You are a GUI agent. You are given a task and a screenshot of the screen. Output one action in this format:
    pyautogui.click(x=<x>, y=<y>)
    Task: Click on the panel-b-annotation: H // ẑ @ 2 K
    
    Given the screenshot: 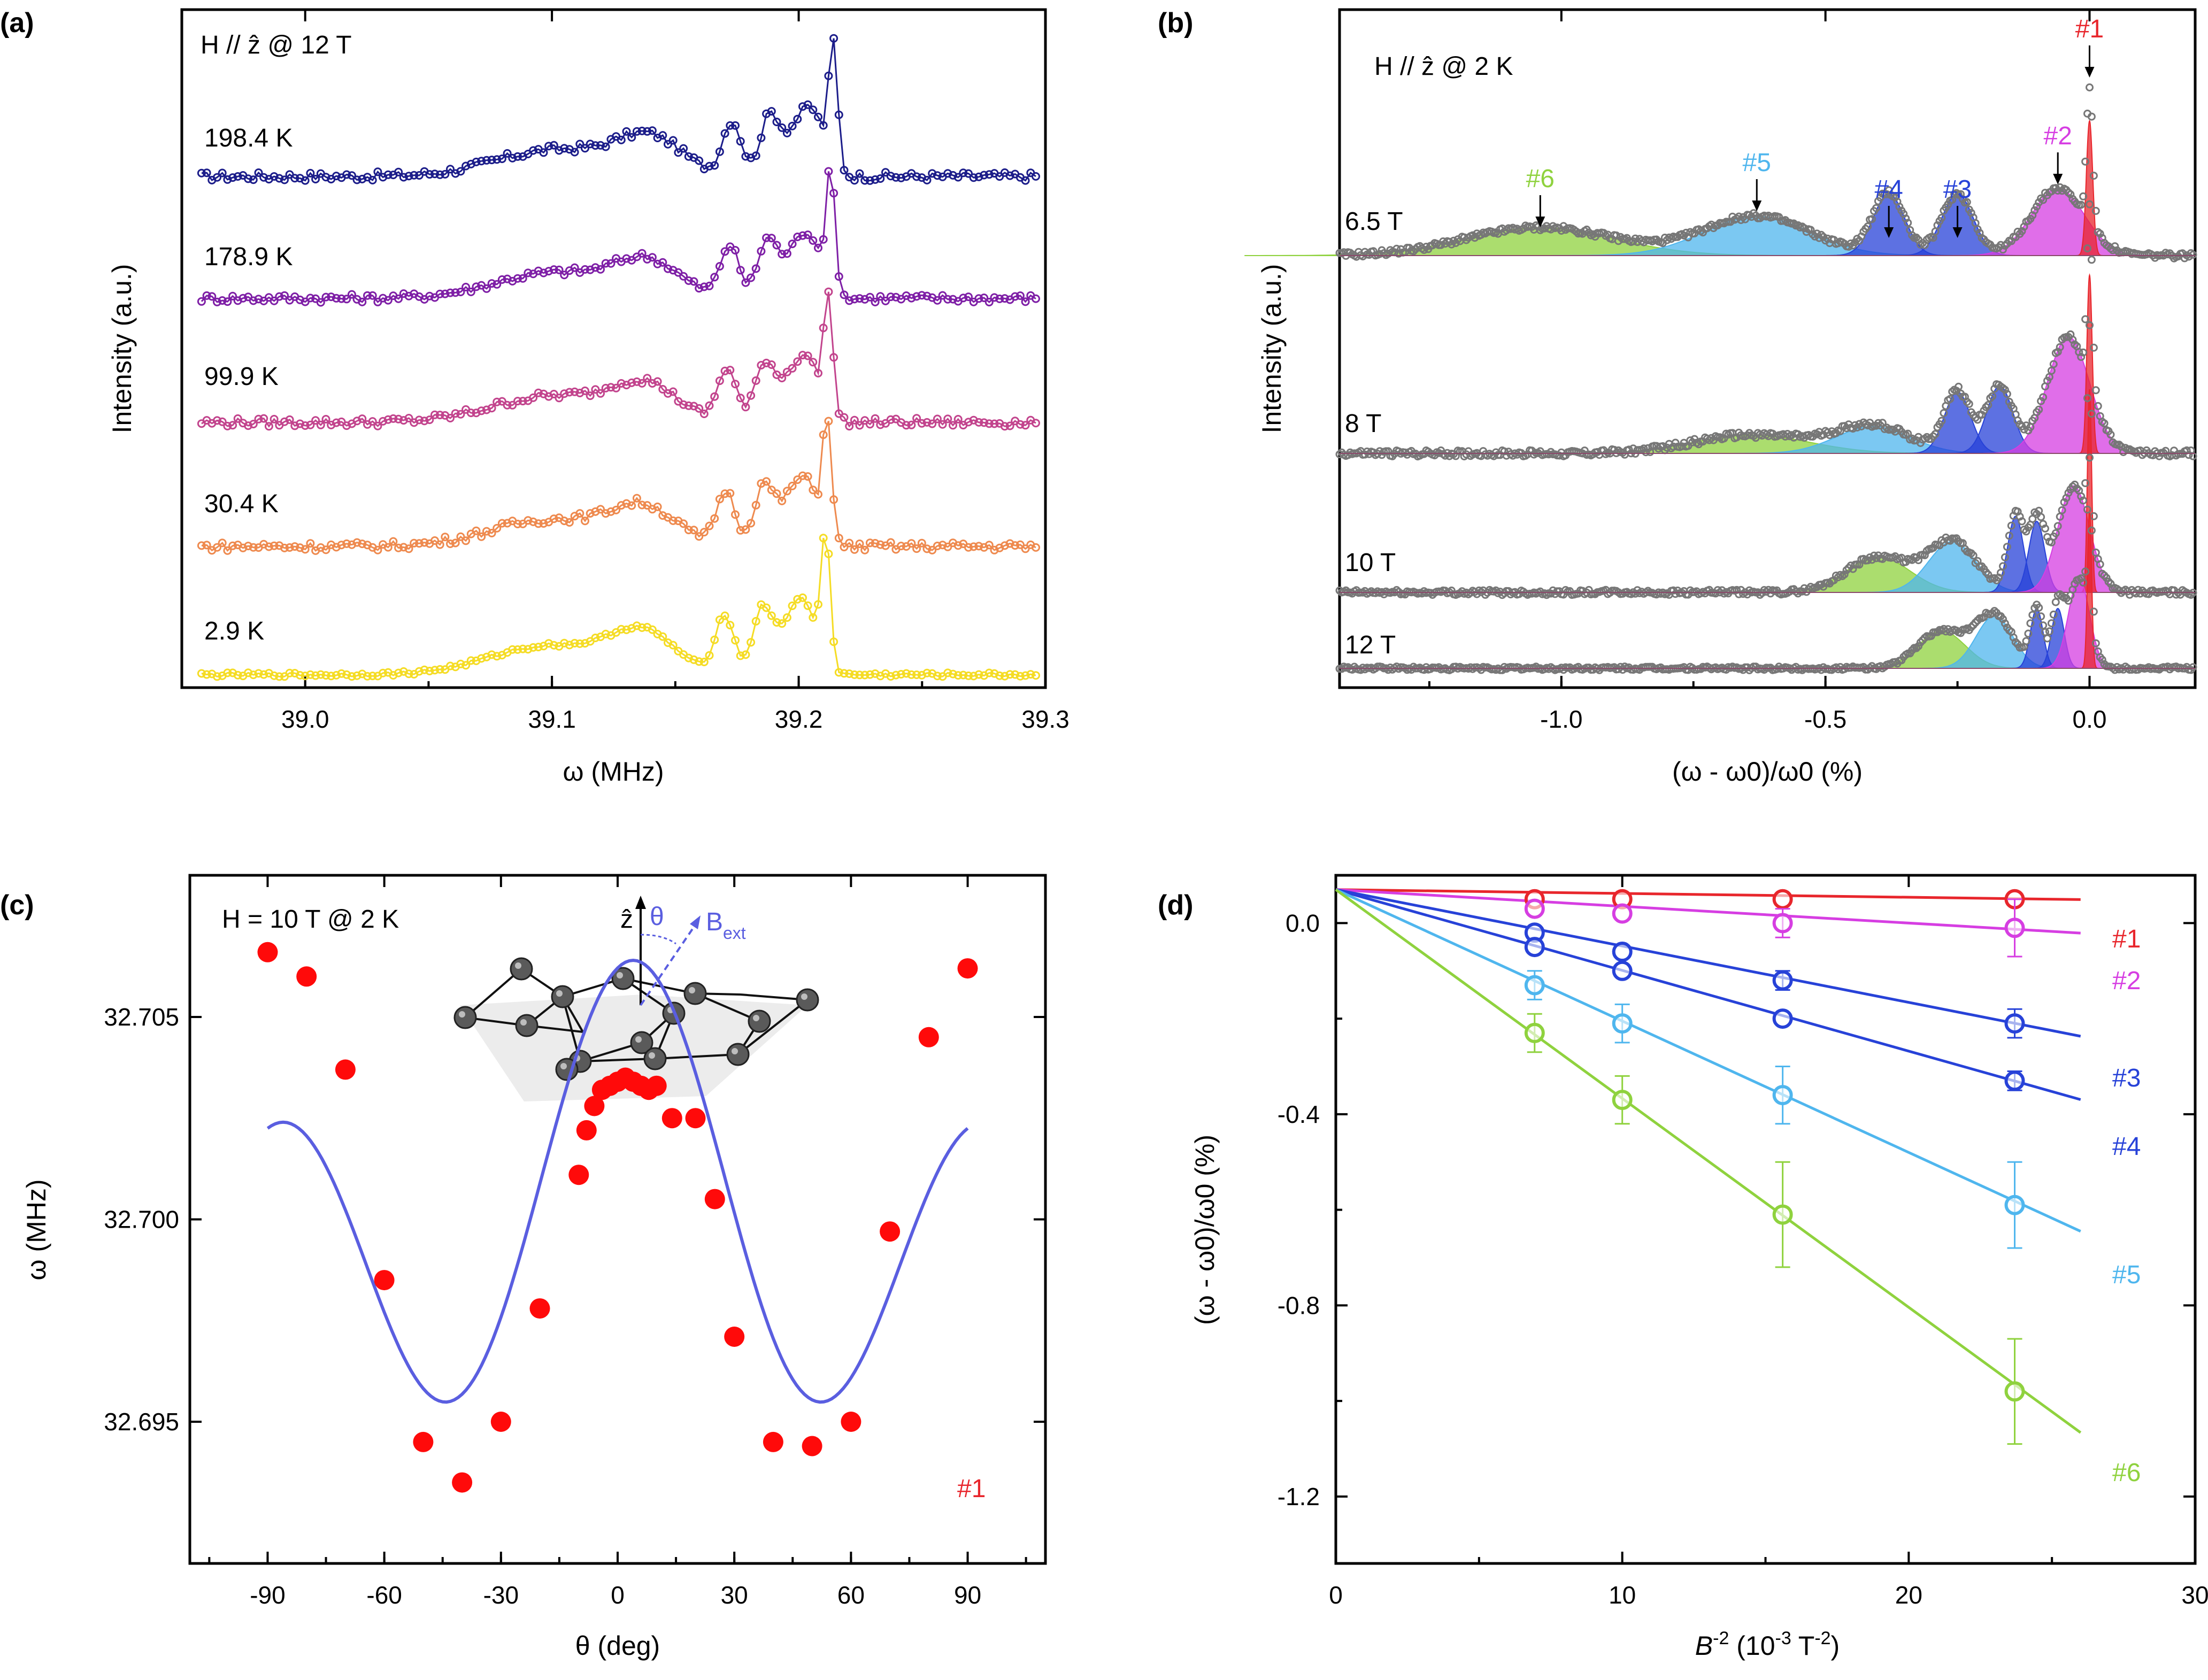 What is the action you would take?
    pyautogui.click(x=1444, y=66)
    